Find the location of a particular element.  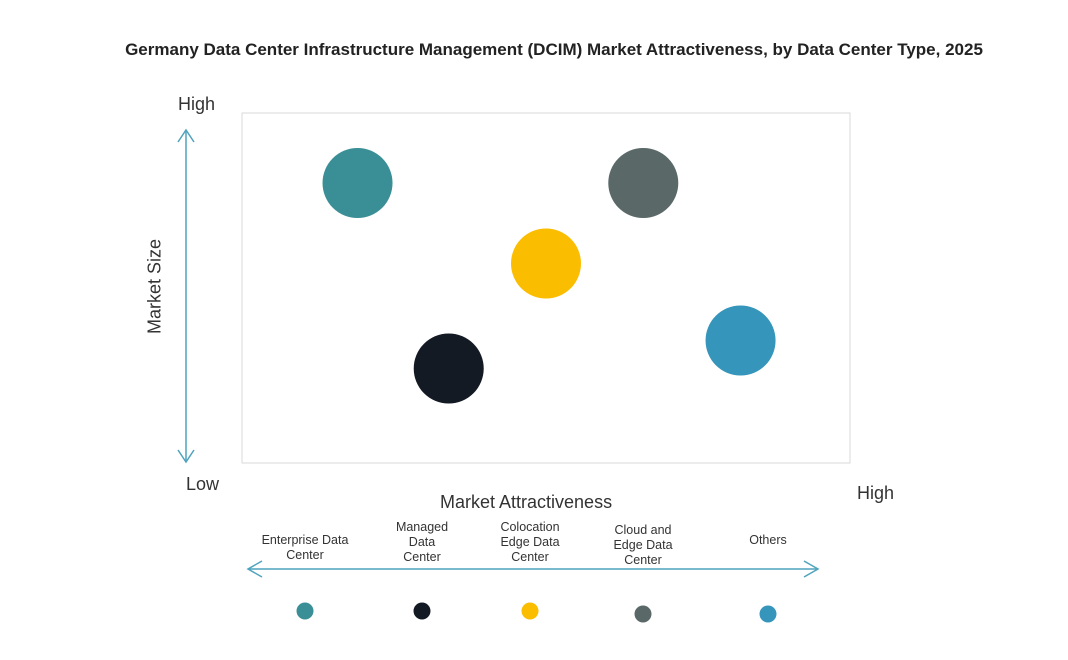

y-axis-arrow is located at coordinates (186, 296).